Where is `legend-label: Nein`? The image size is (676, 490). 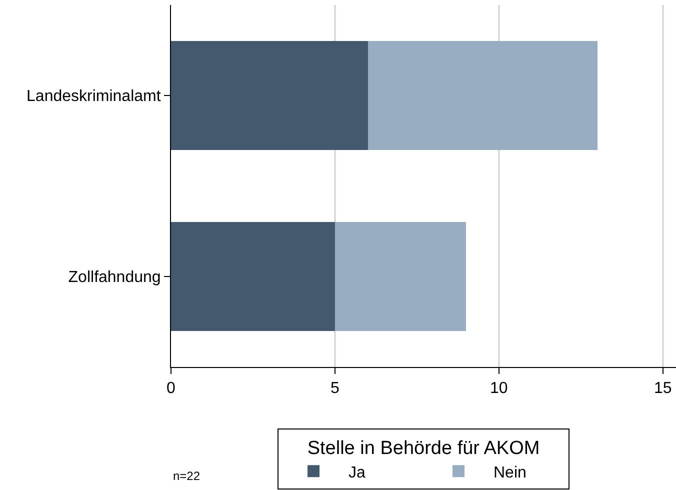
legend-label: Nein is located at coordinates (510, 473).